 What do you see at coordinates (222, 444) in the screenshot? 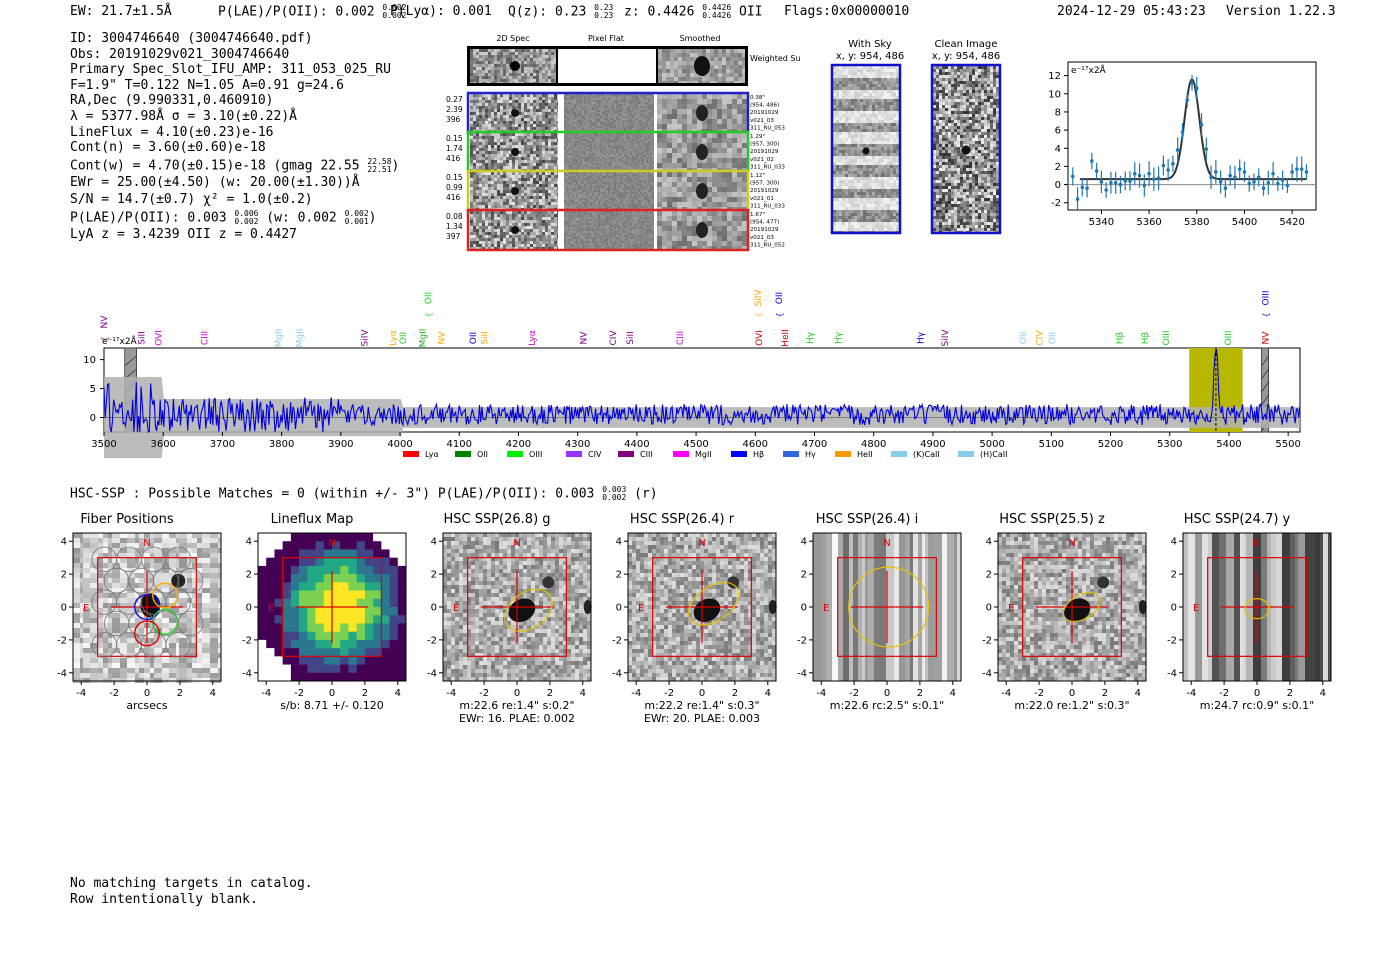
I see `spectrum-x-tick-label: 3700` at bounding box center [222, 444].